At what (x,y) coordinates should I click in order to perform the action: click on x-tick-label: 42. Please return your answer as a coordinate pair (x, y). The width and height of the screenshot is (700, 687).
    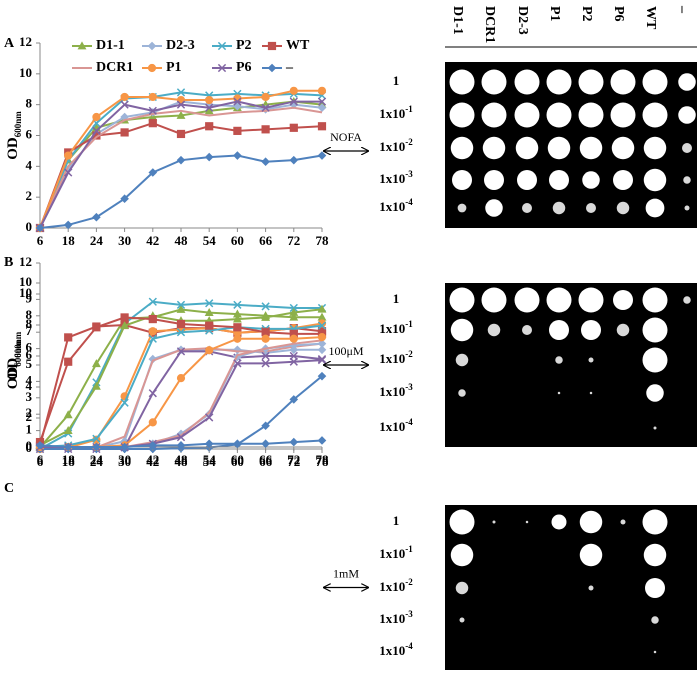
    Looking at the image, I should click on (152, 459).